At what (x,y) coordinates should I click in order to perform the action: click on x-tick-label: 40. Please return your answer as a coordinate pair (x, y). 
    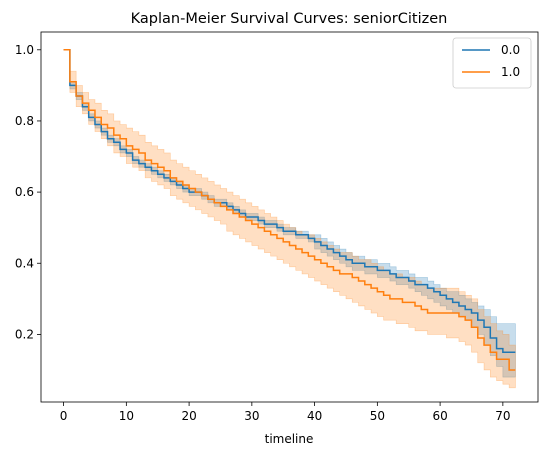
    Looking at the image, I should click on (314, 416).